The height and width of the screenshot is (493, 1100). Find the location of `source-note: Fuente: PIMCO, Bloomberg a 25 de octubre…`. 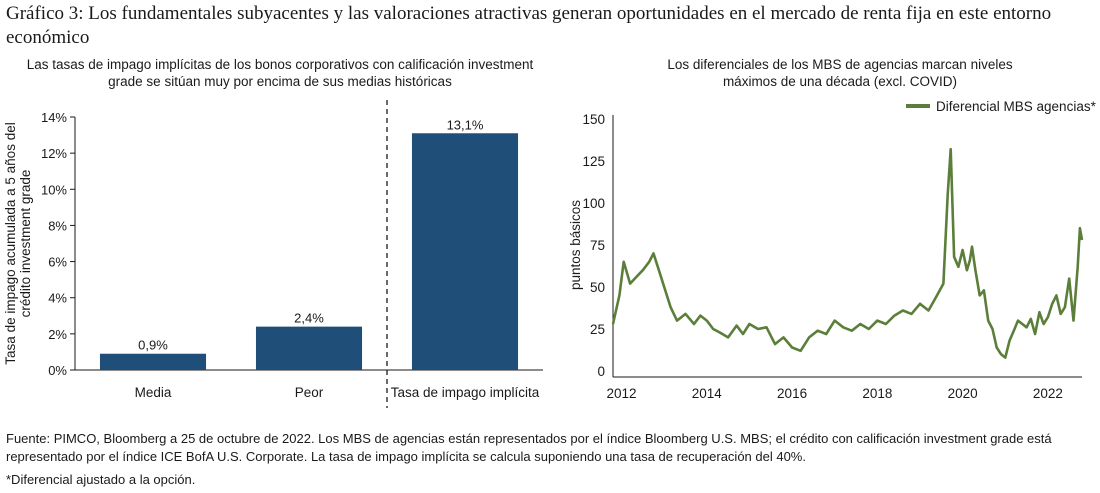

source-note: Fuente: PIMCO, Bloomberg a 25 de octubre… is located at coordinates (529, 447).